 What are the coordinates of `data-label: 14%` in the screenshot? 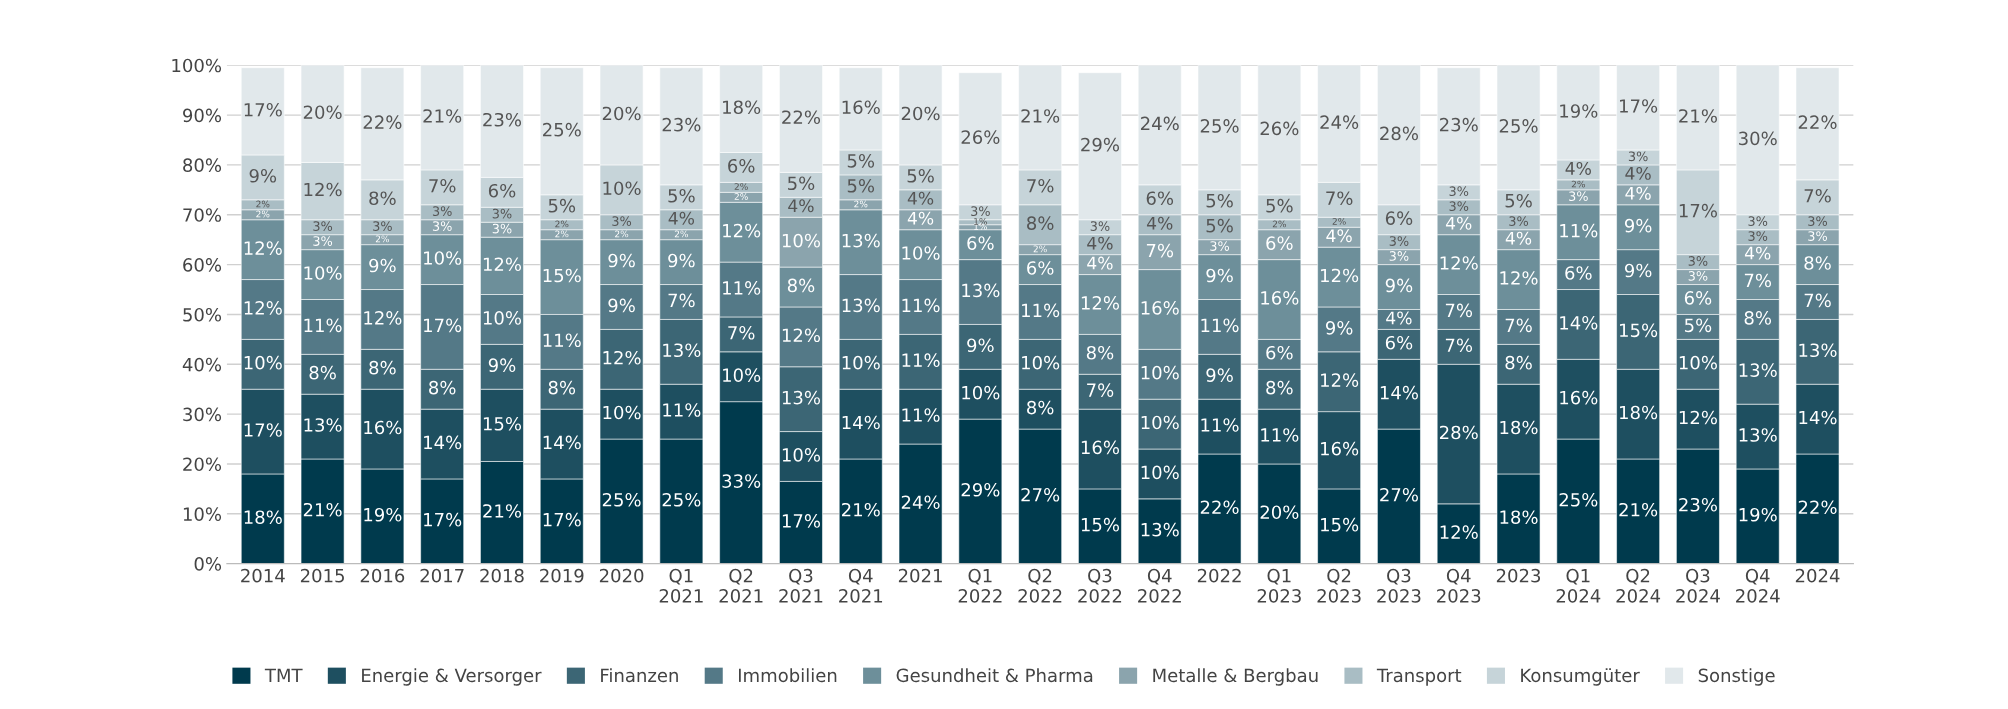 It's located at (1579, 322).